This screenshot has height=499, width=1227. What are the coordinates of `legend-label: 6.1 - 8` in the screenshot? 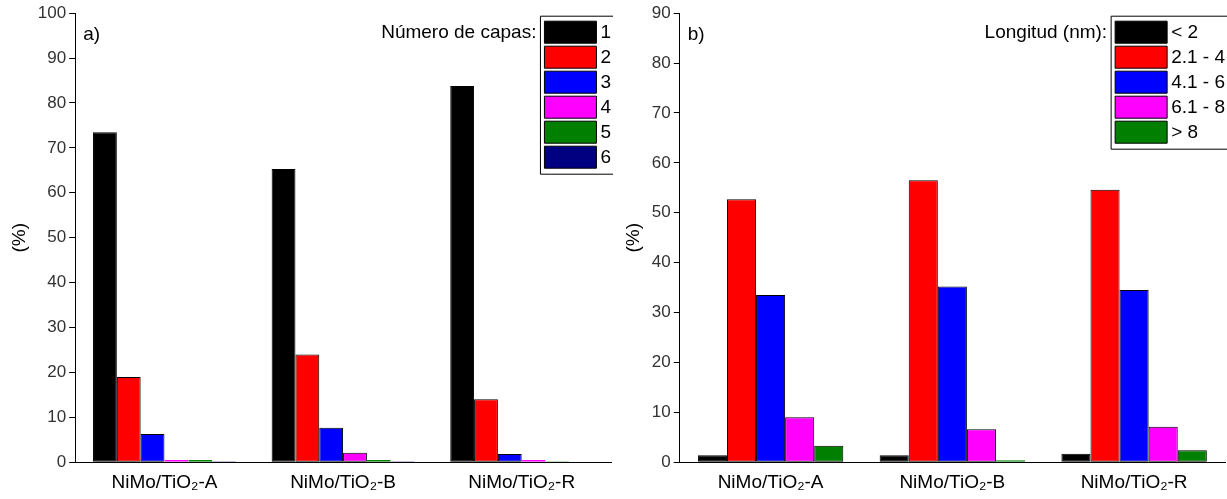 It's located at (1198, 106).